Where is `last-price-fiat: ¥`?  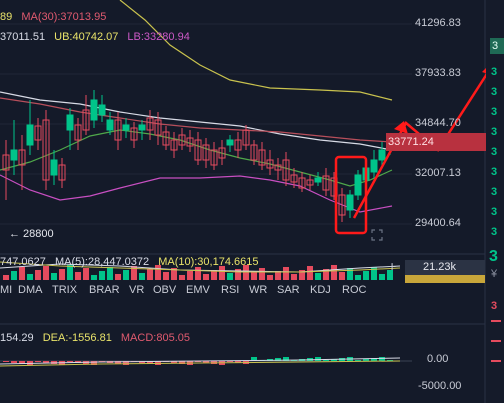 last-price-fiat: ¥ is located at coordinates (494, 274).